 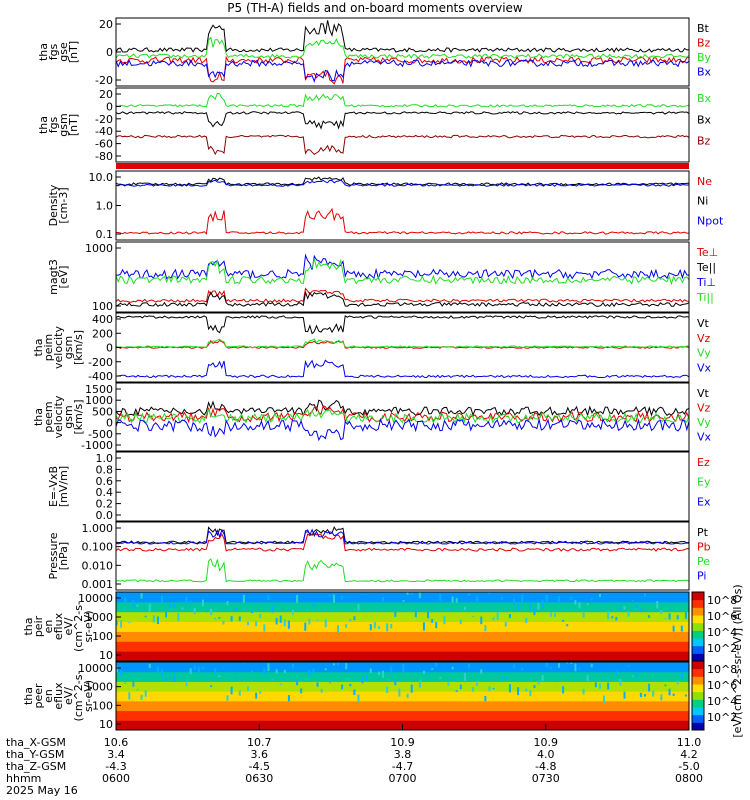 What do you see at coordinates (704, 141) in the screenshot?
I see `legend-entry: Bz` at bounding box center [704, 141].